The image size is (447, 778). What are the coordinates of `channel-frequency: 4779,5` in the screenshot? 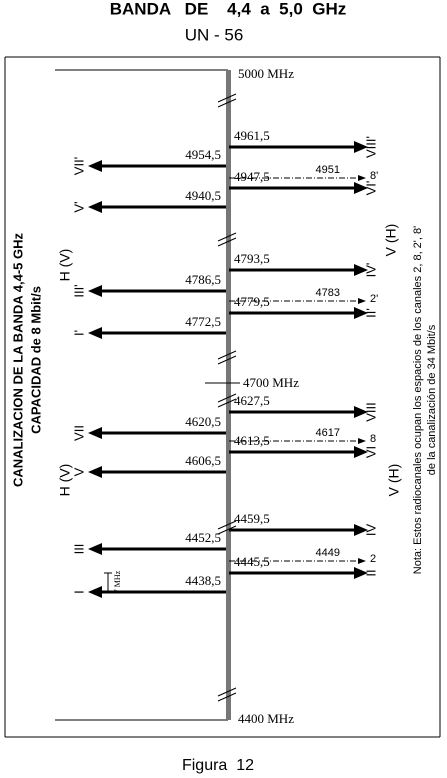 It's located at (252, 301).